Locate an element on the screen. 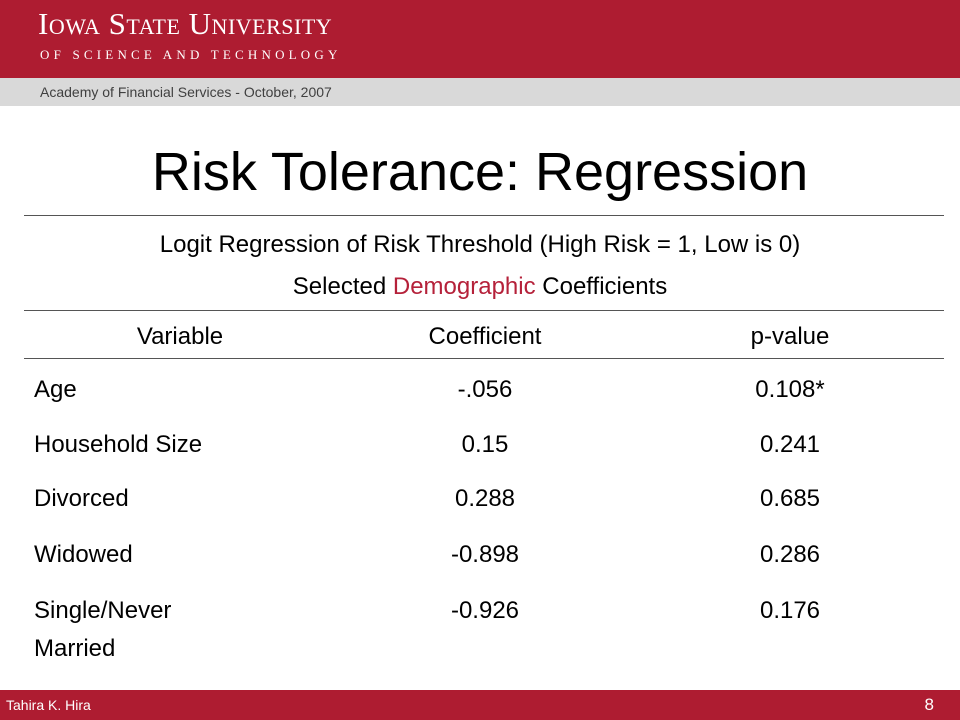 This screenshot has width=960, height=720. table-top-rule is located at coordinates (484, 215).